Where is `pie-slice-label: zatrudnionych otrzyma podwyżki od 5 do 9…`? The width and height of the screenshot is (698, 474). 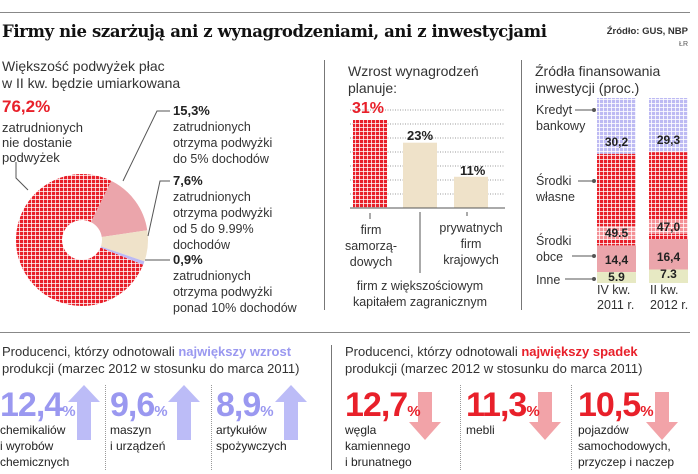 pie-slice-label: zatrudnionych otrzyma podwyżki od 5 do 9… is located at coordinates (223, 221).